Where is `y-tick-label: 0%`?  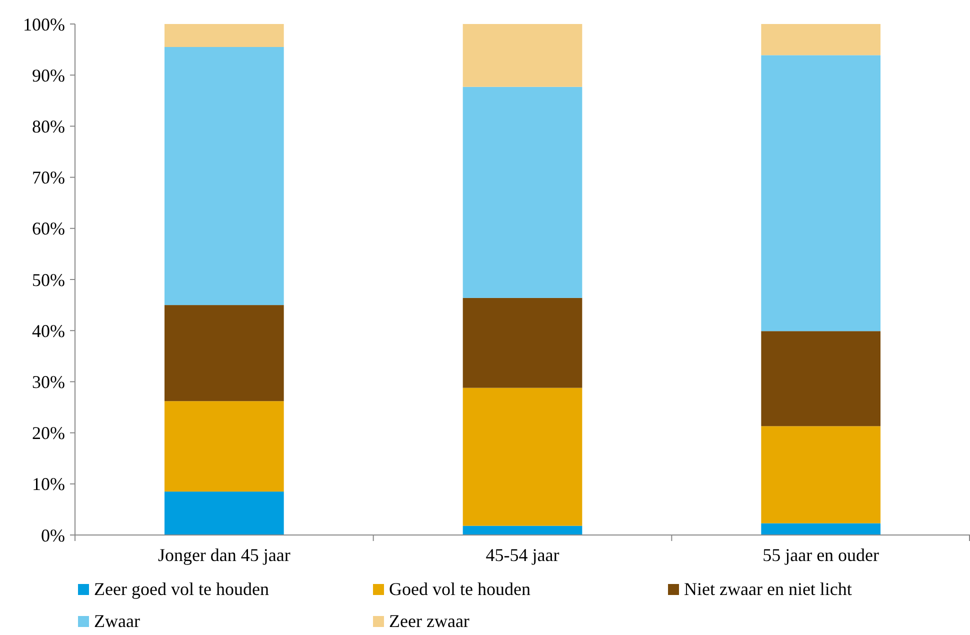
y-tick-label: 0% is located at coordinates (53, 535).